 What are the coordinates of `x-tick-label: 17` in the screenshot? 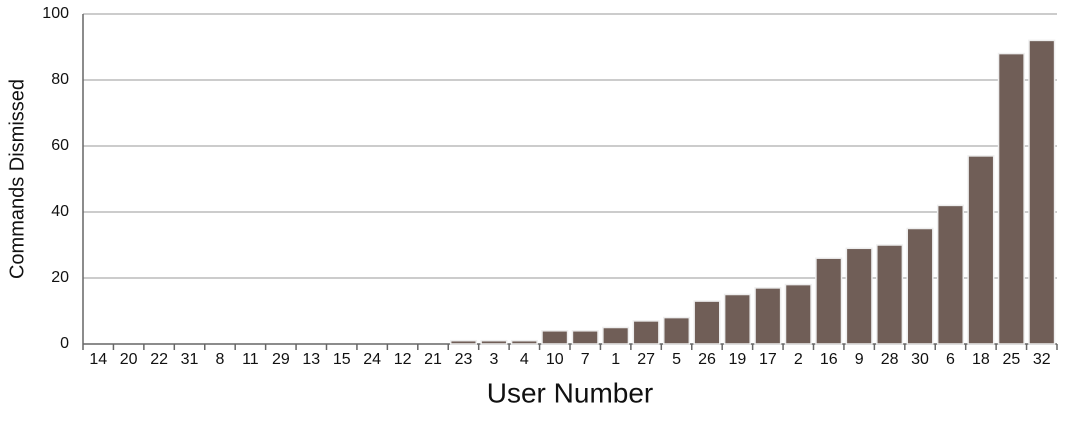 It's located at (768, 359).